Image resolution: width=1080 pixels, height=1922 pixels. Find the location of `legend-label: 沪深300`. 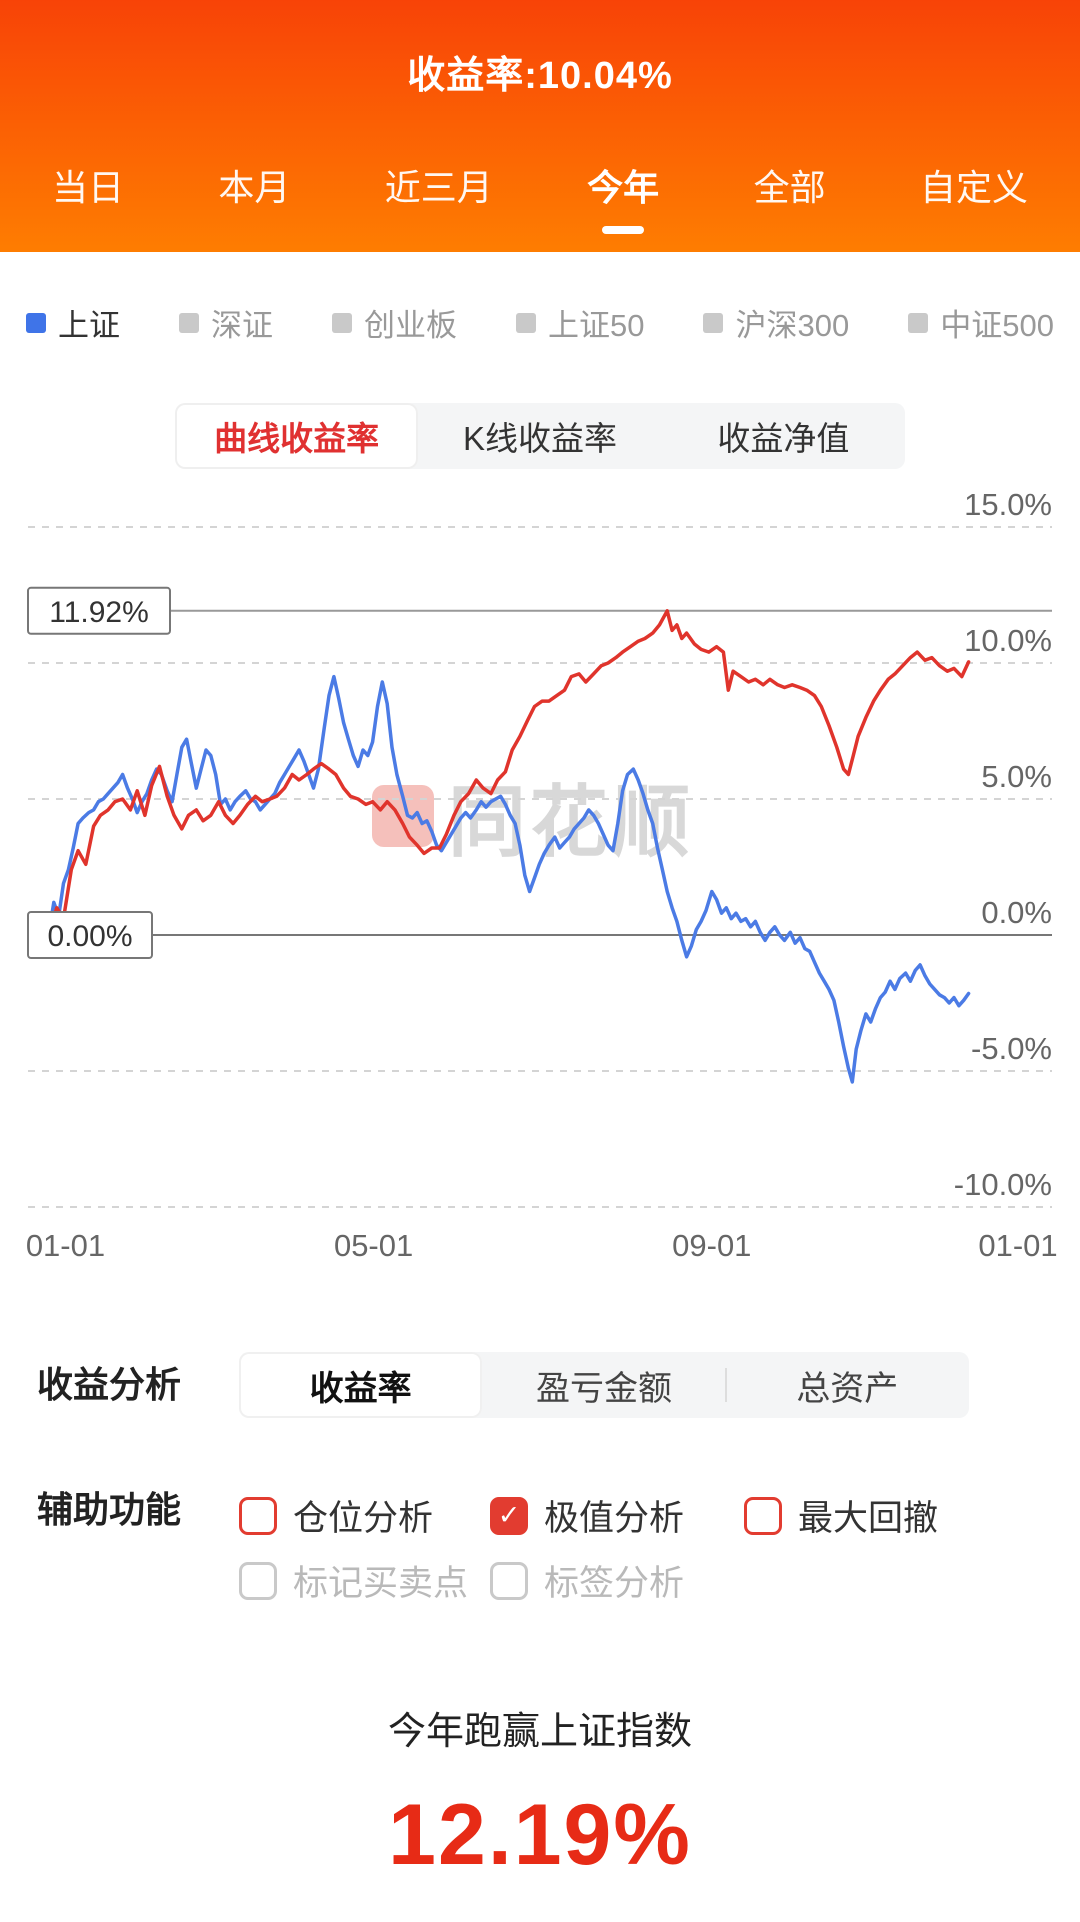

legend-label: 沪深300 is located at coordinates (792, 325).